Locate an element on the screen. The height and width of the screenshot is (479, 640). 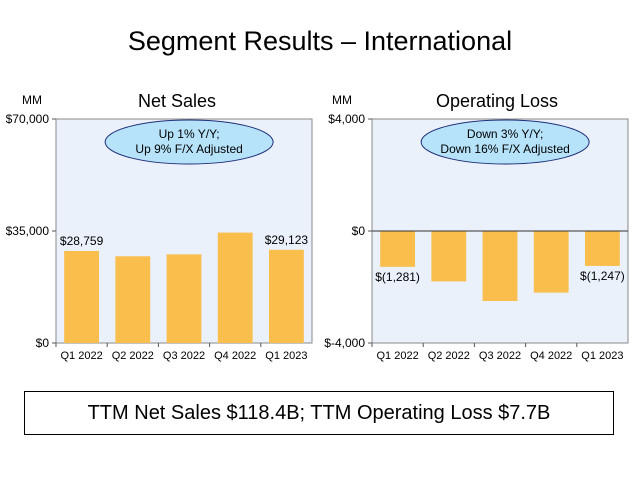
annotation-line: Down 3% Y/Y; is located at coordinates (505, 134).